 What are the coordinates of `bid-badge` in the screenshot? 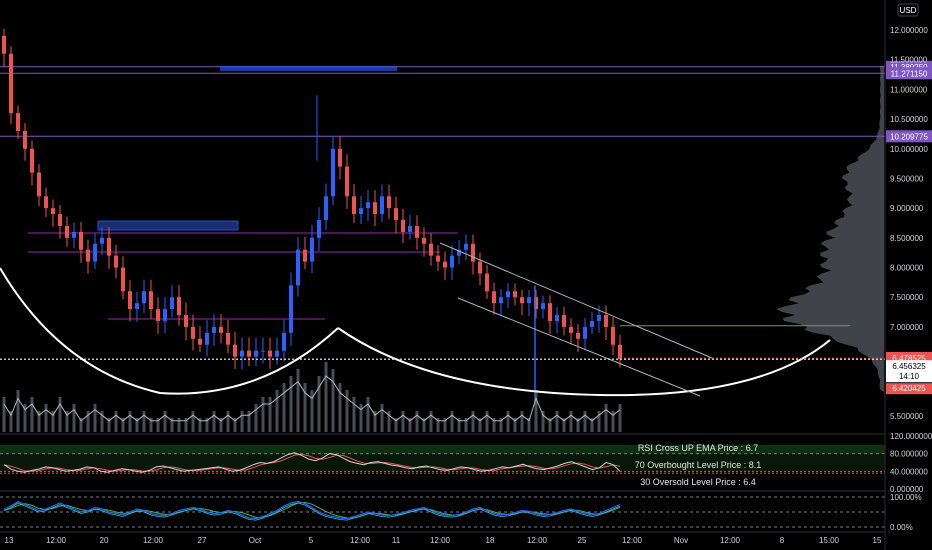 It's located at (909, 357).